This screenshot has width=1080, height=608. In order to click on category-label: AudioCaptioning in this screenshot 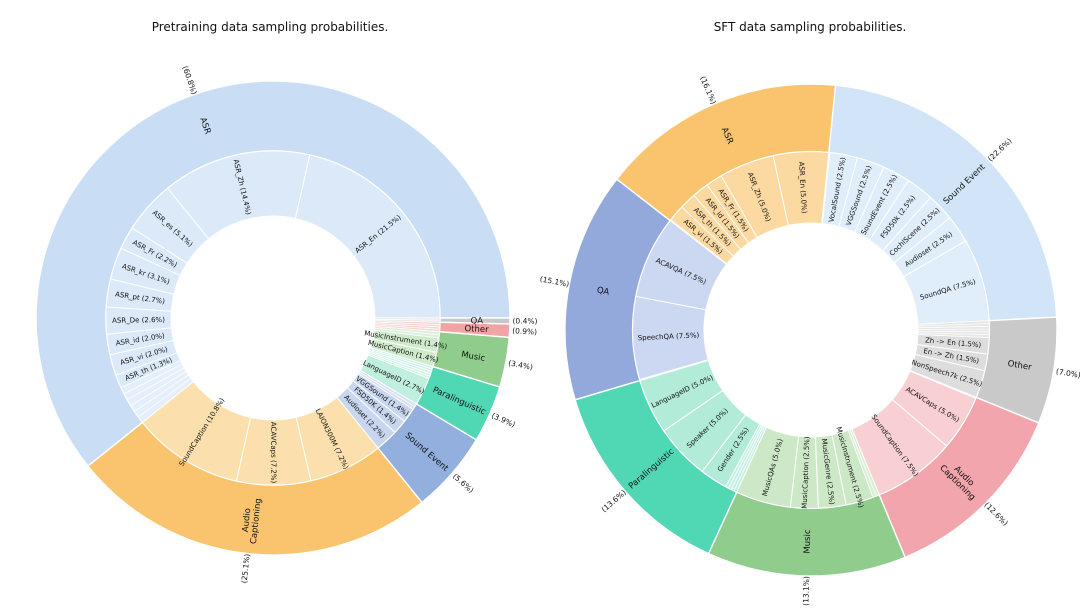, I will do `click(252, 521)`.